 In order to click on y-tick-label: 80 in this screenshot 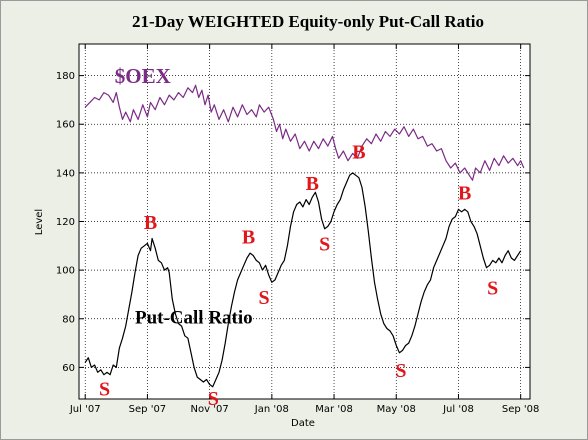, I will do `click(68, 319)`.